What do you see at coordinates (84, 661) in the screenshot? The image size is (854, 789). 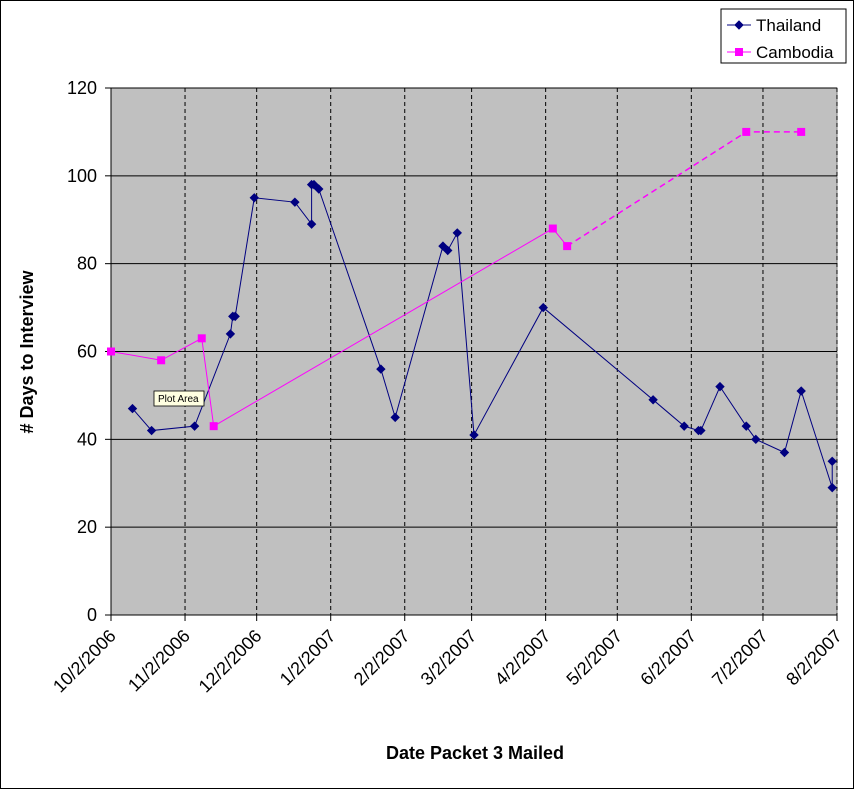 I see `x-tick-label: 10/2/2006` at bounding box center [84, 661].